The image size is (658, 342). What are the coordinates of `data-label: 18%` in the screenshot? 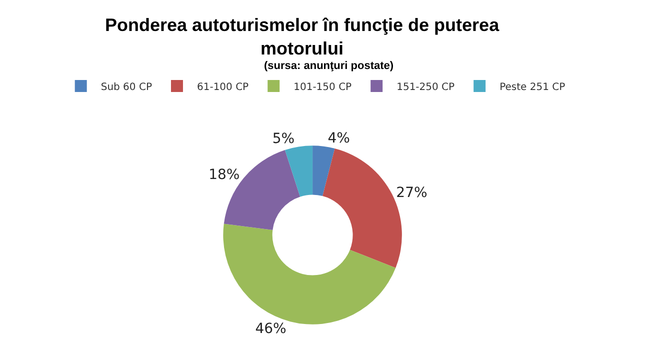 It's located at (224, 174).